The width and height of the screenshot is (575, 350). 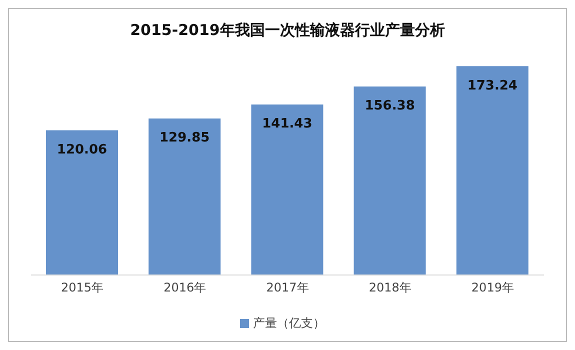 I want to click on x-tick-label: 2015年, so click(x=82, y=287).